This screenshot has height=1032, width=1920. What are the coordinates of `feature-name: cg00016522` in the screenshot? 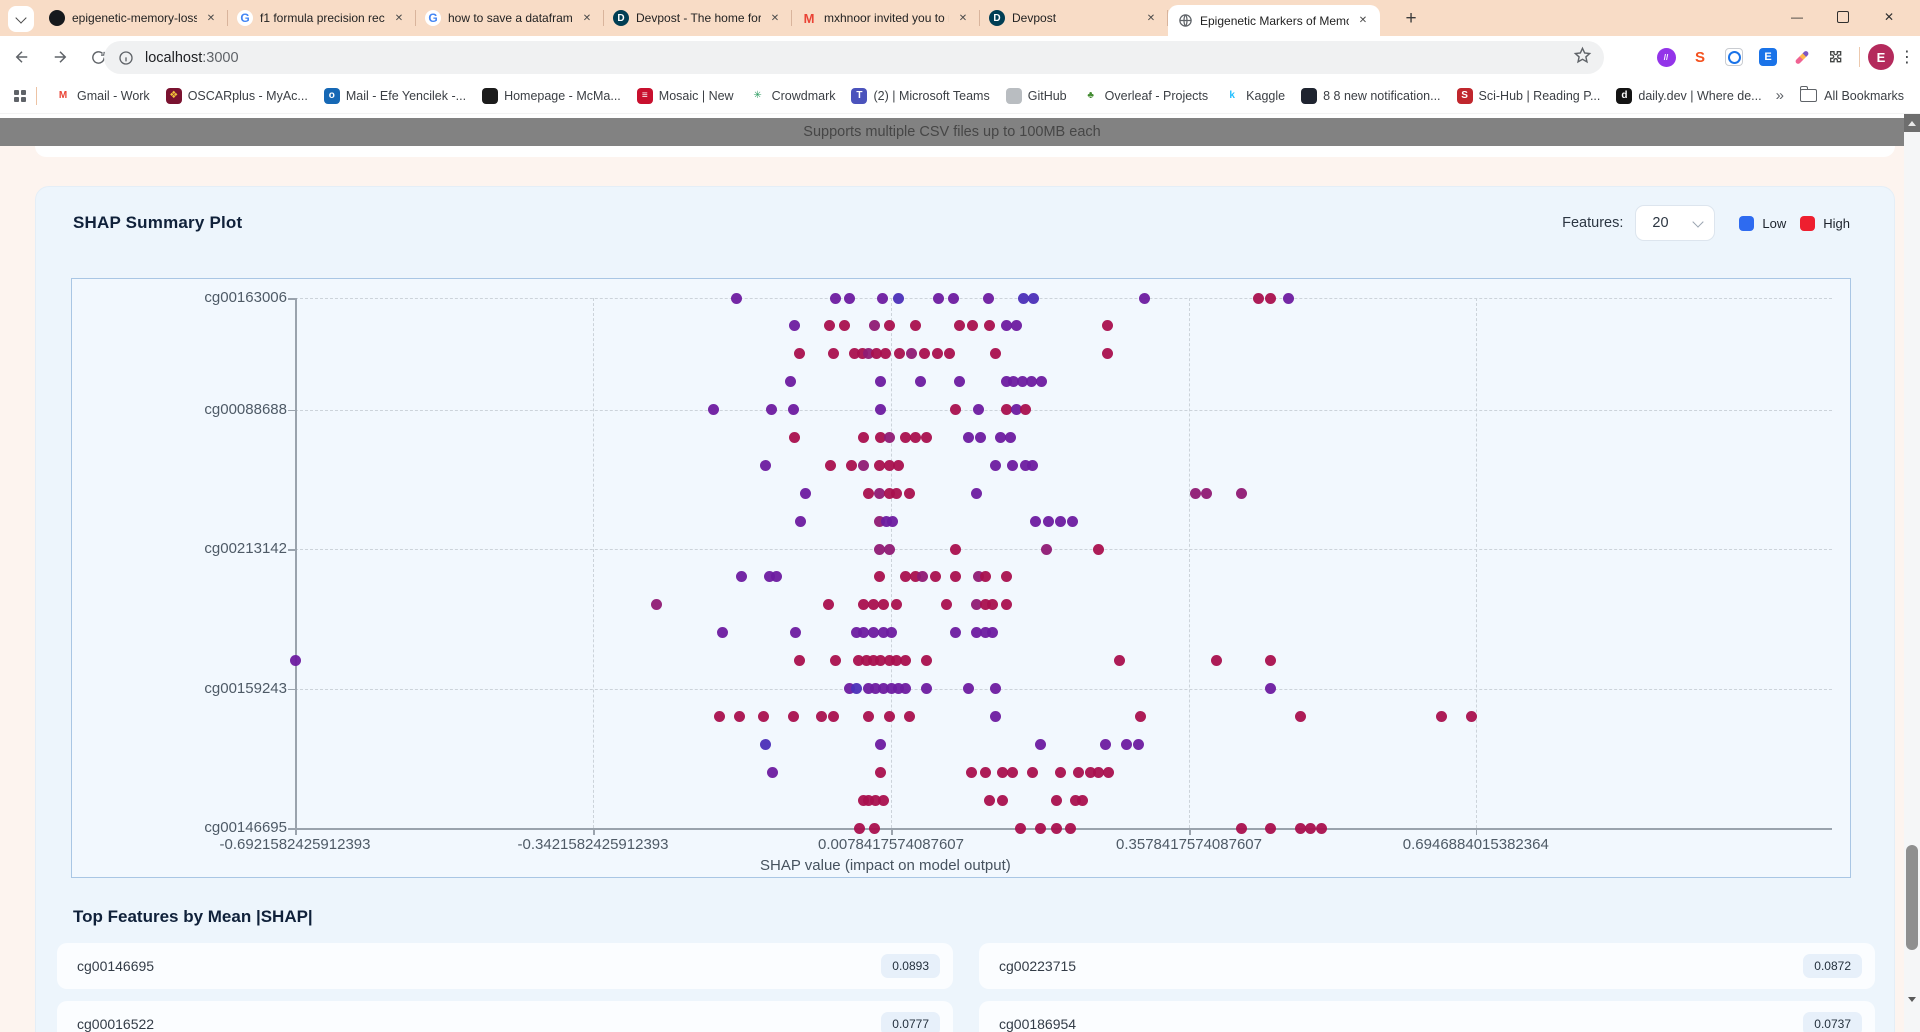 It's located at (116, 1024).